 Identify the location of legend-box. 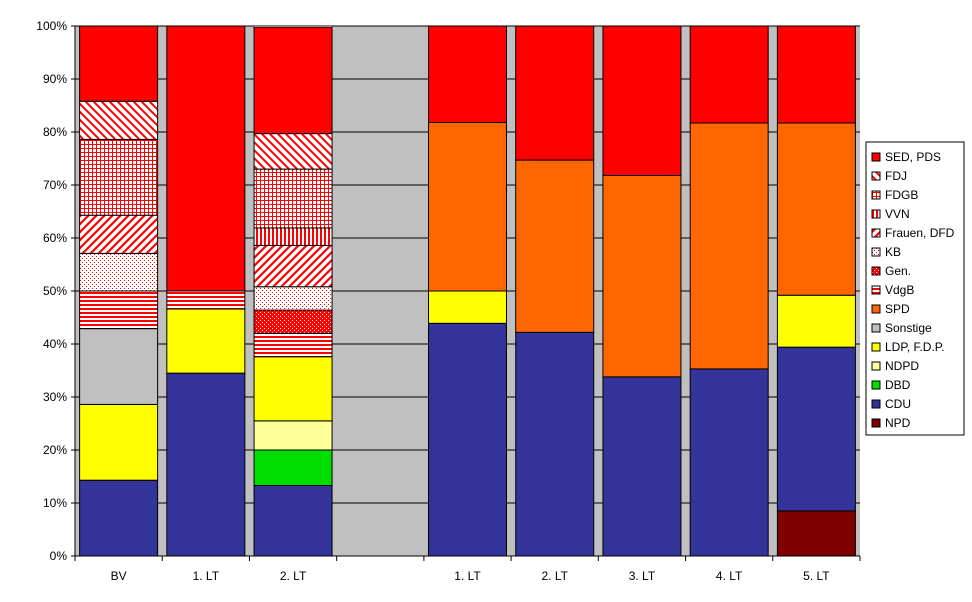
(915, 288).